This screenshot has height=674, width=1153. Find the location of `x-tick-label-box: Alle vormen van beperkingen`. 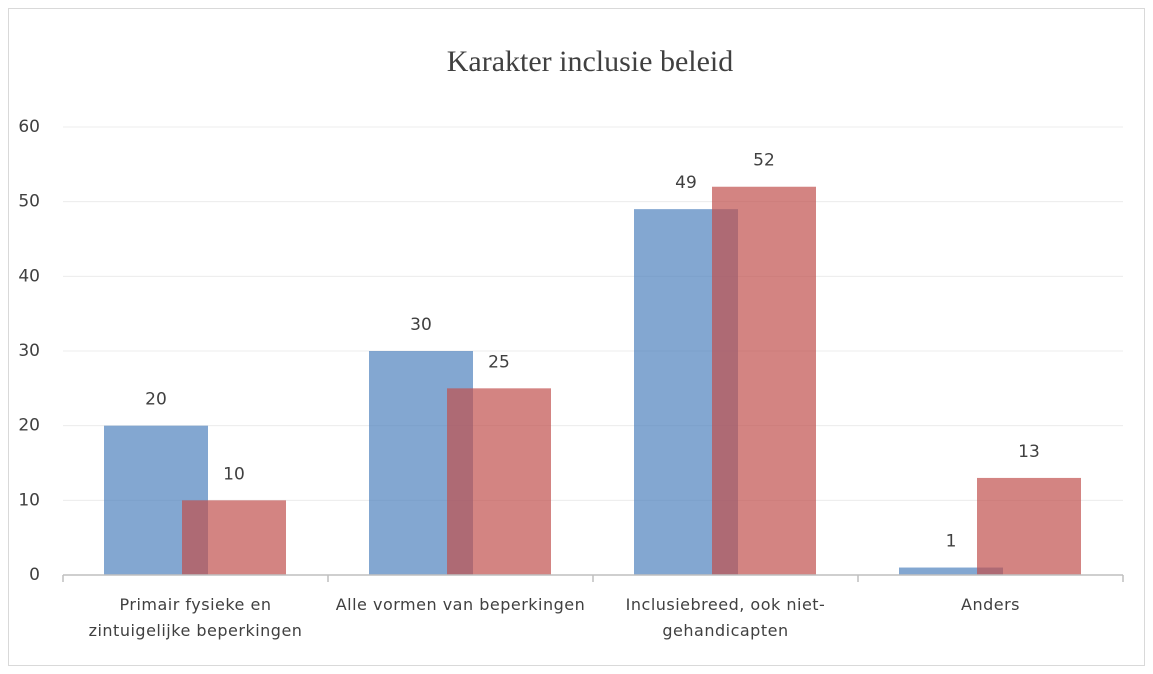

x-tick-label-box: Alle vormen van beperkingen is located at coordinates (460, 604).